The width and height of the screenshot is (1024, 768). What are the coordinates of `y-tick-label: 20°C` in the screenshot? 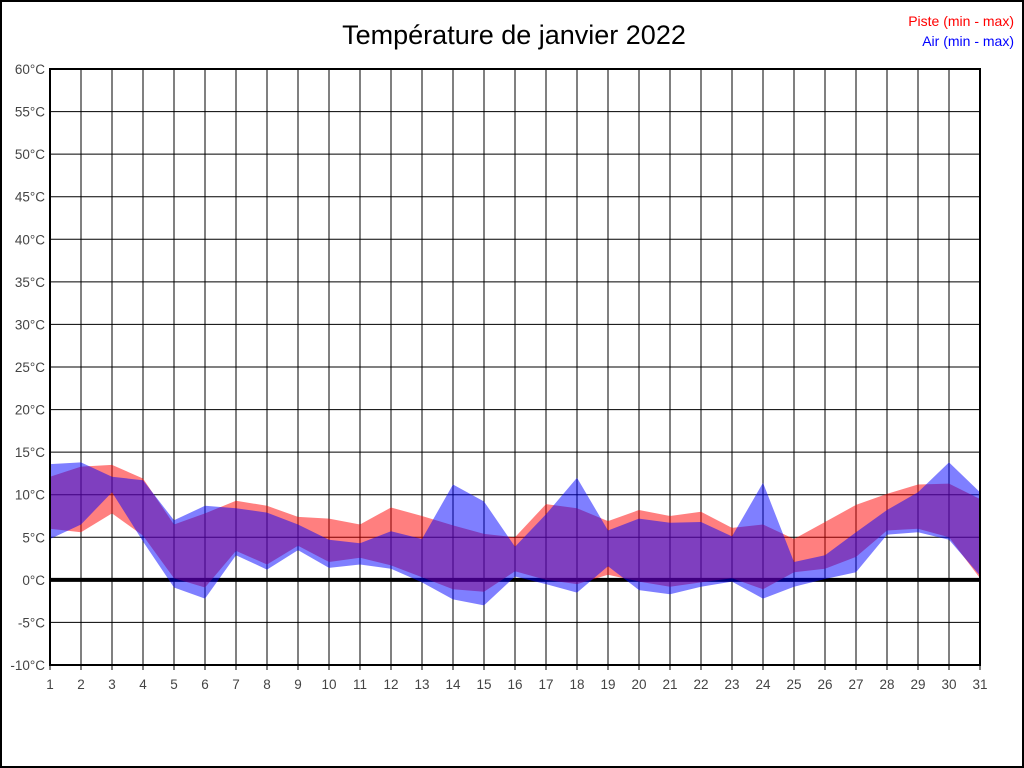 It's located at (30, 410).